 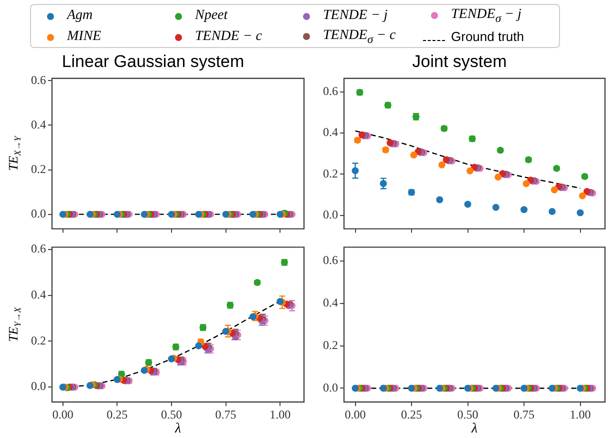 What do you see at coordinates (84, 36) in the screenshot?
I see `legend-label: MINE` at bounding box center [84, 36].